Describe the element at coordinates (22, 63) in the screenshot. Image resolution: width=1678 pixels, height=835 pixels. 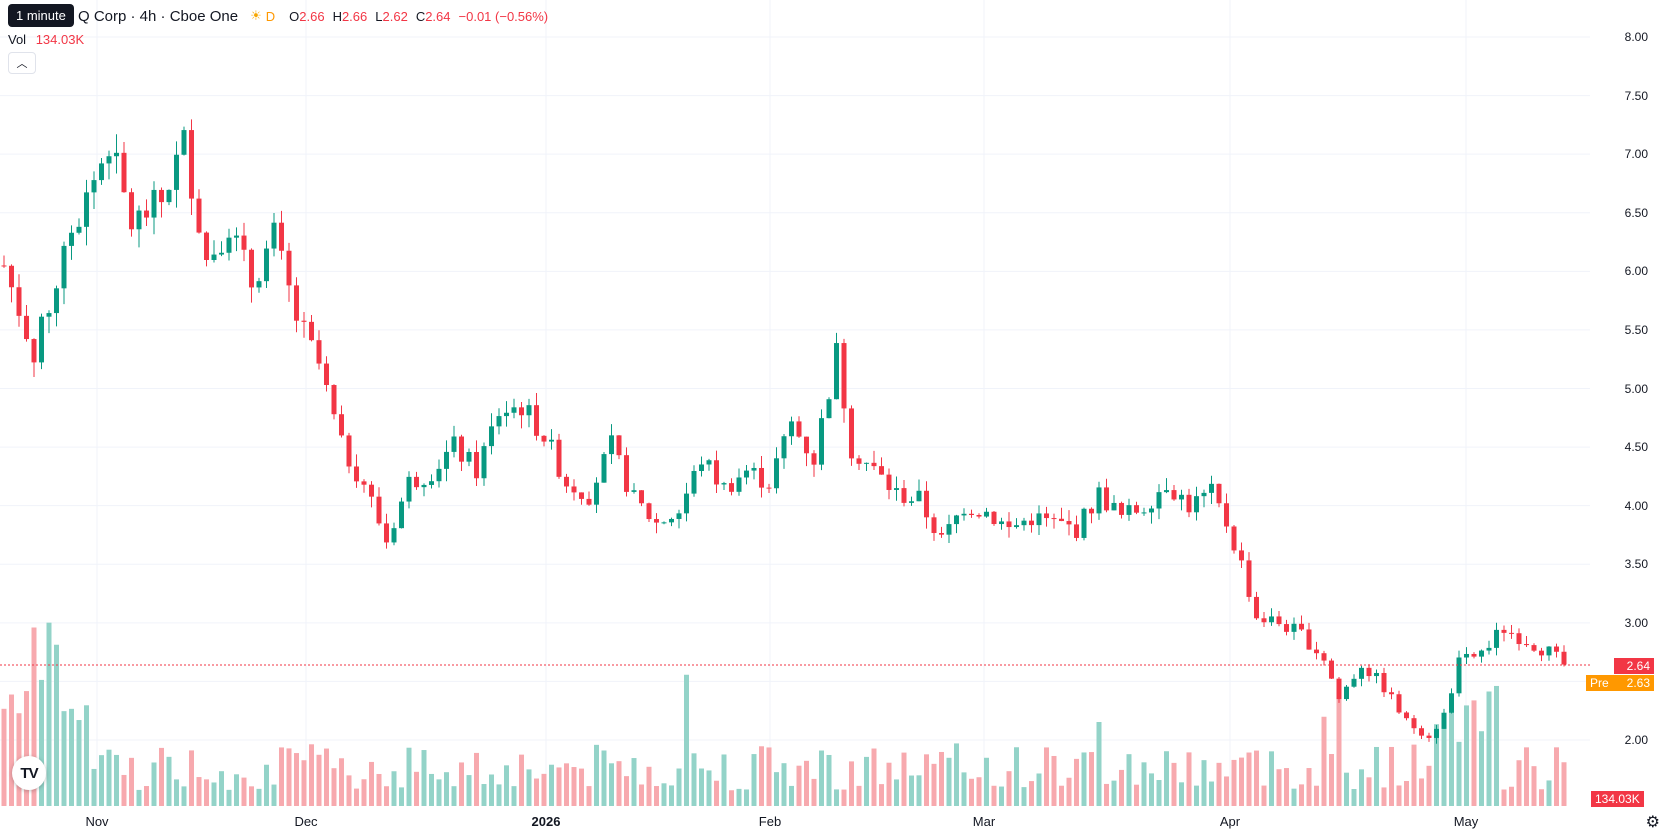
I see `collapse-legend-button: ︿` at that location.